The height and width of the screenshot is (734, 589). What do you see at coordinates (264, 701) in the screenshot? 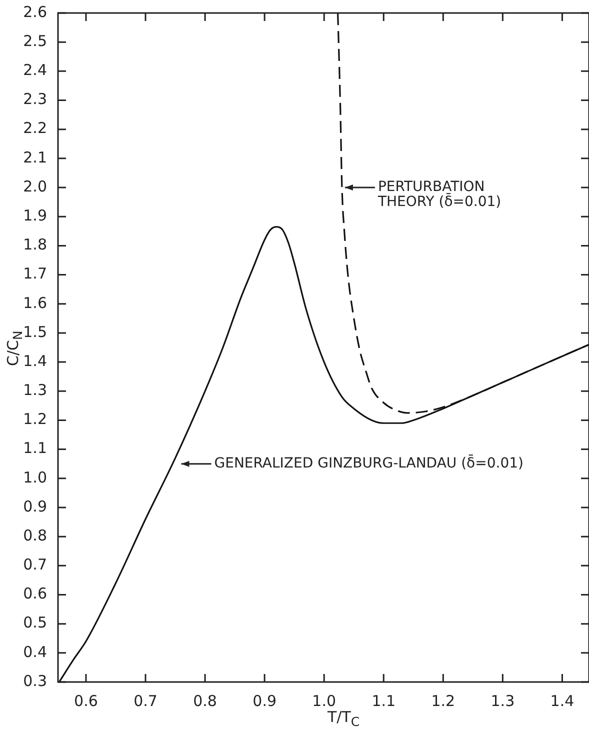
I see `x-tick-label: 0.9` at bounding box center [264, 701].